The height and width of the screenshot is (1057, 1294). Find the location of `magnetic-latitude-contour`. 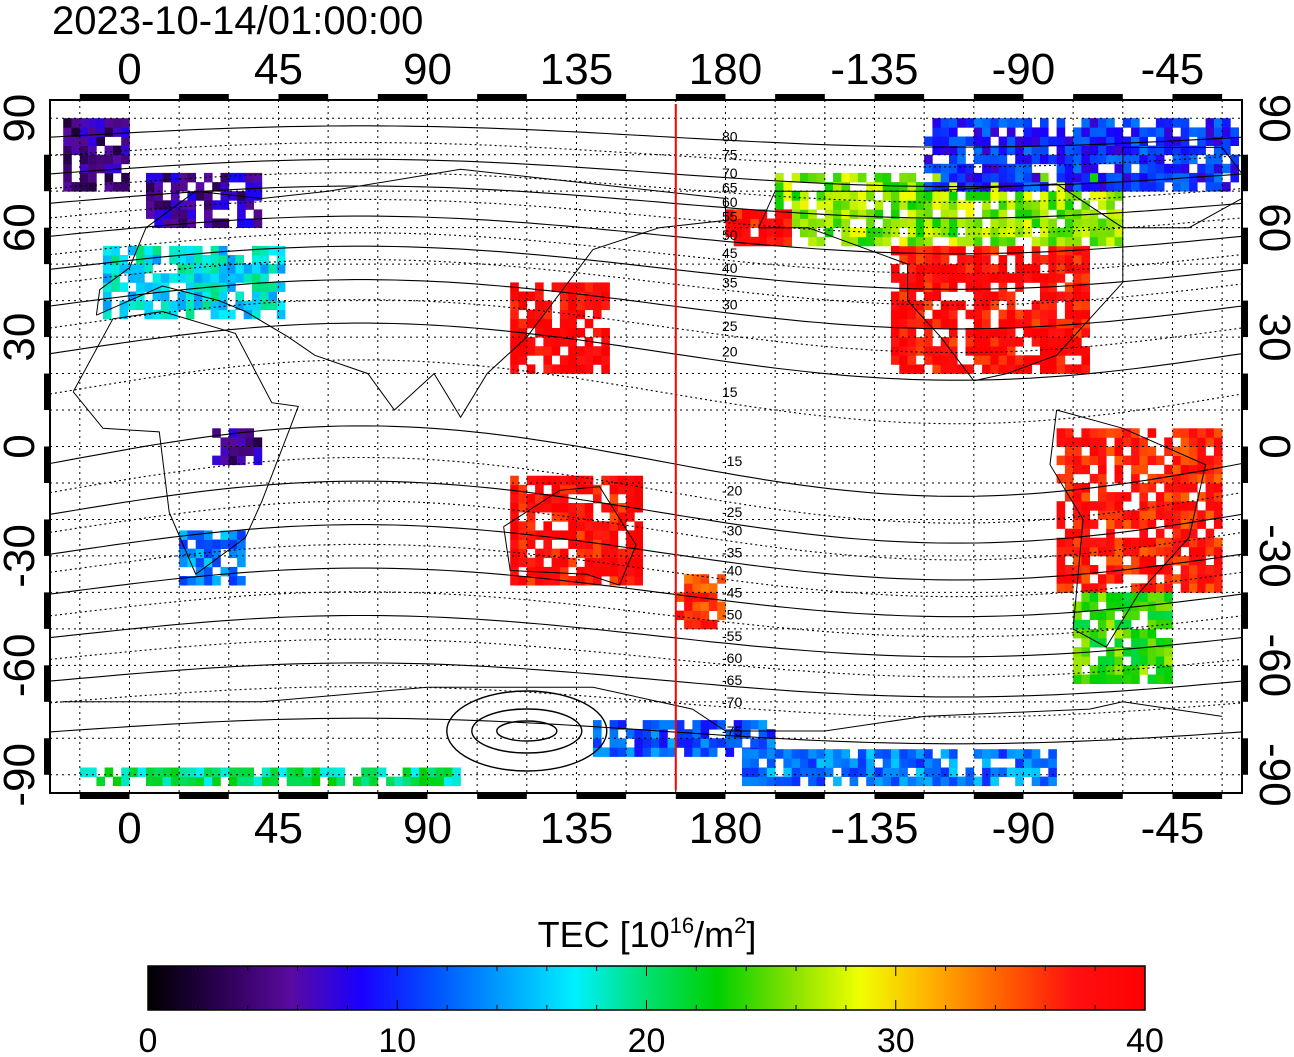

magnetic-latitude-contour is located at coordinates (646, 282).